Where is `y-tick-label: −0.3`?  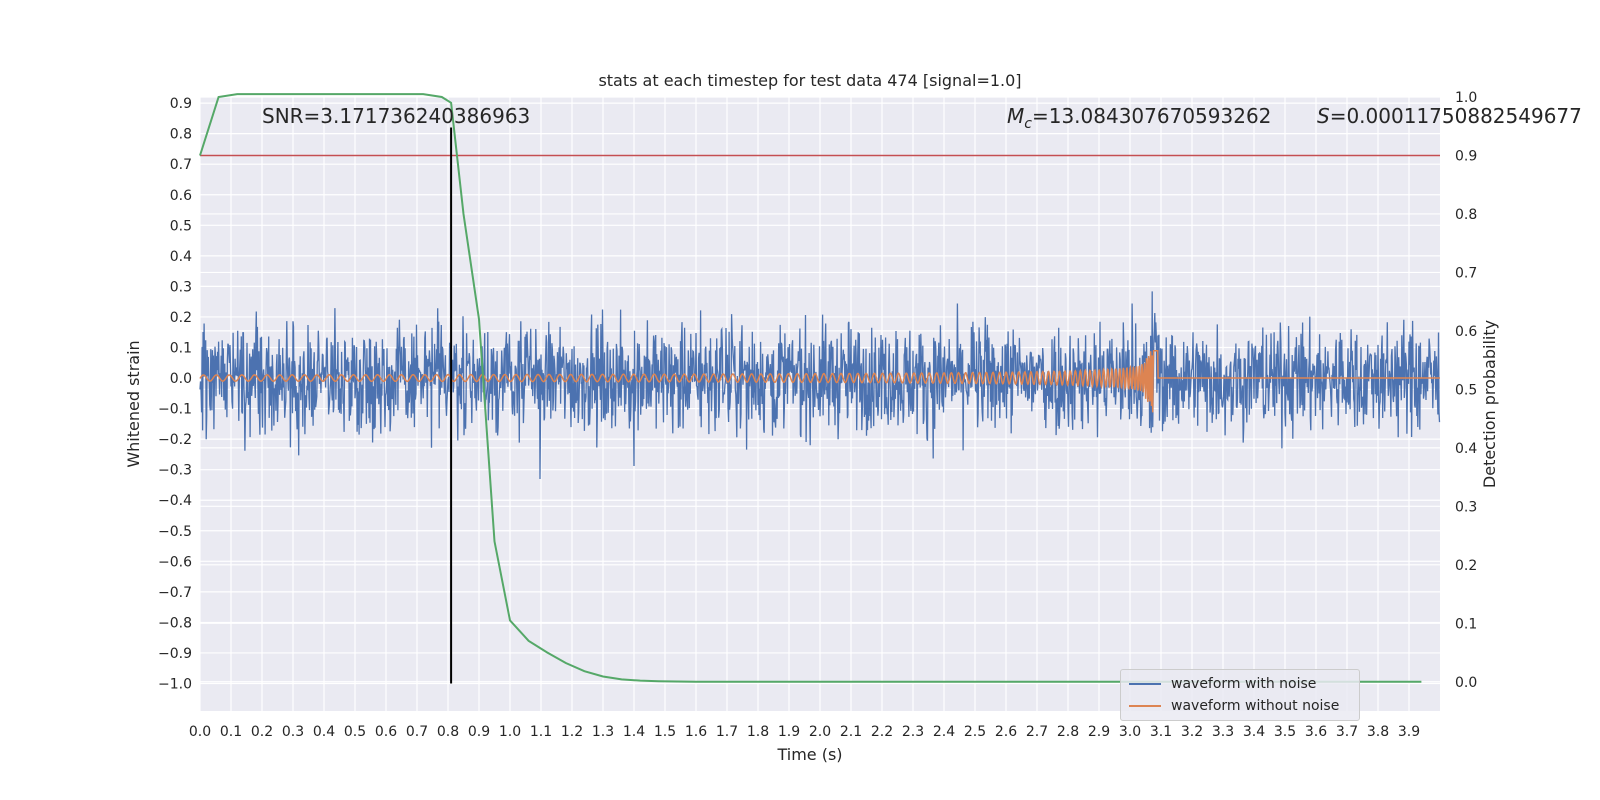 y-tick-label: −0.3 is located at coordinates (175, 471).